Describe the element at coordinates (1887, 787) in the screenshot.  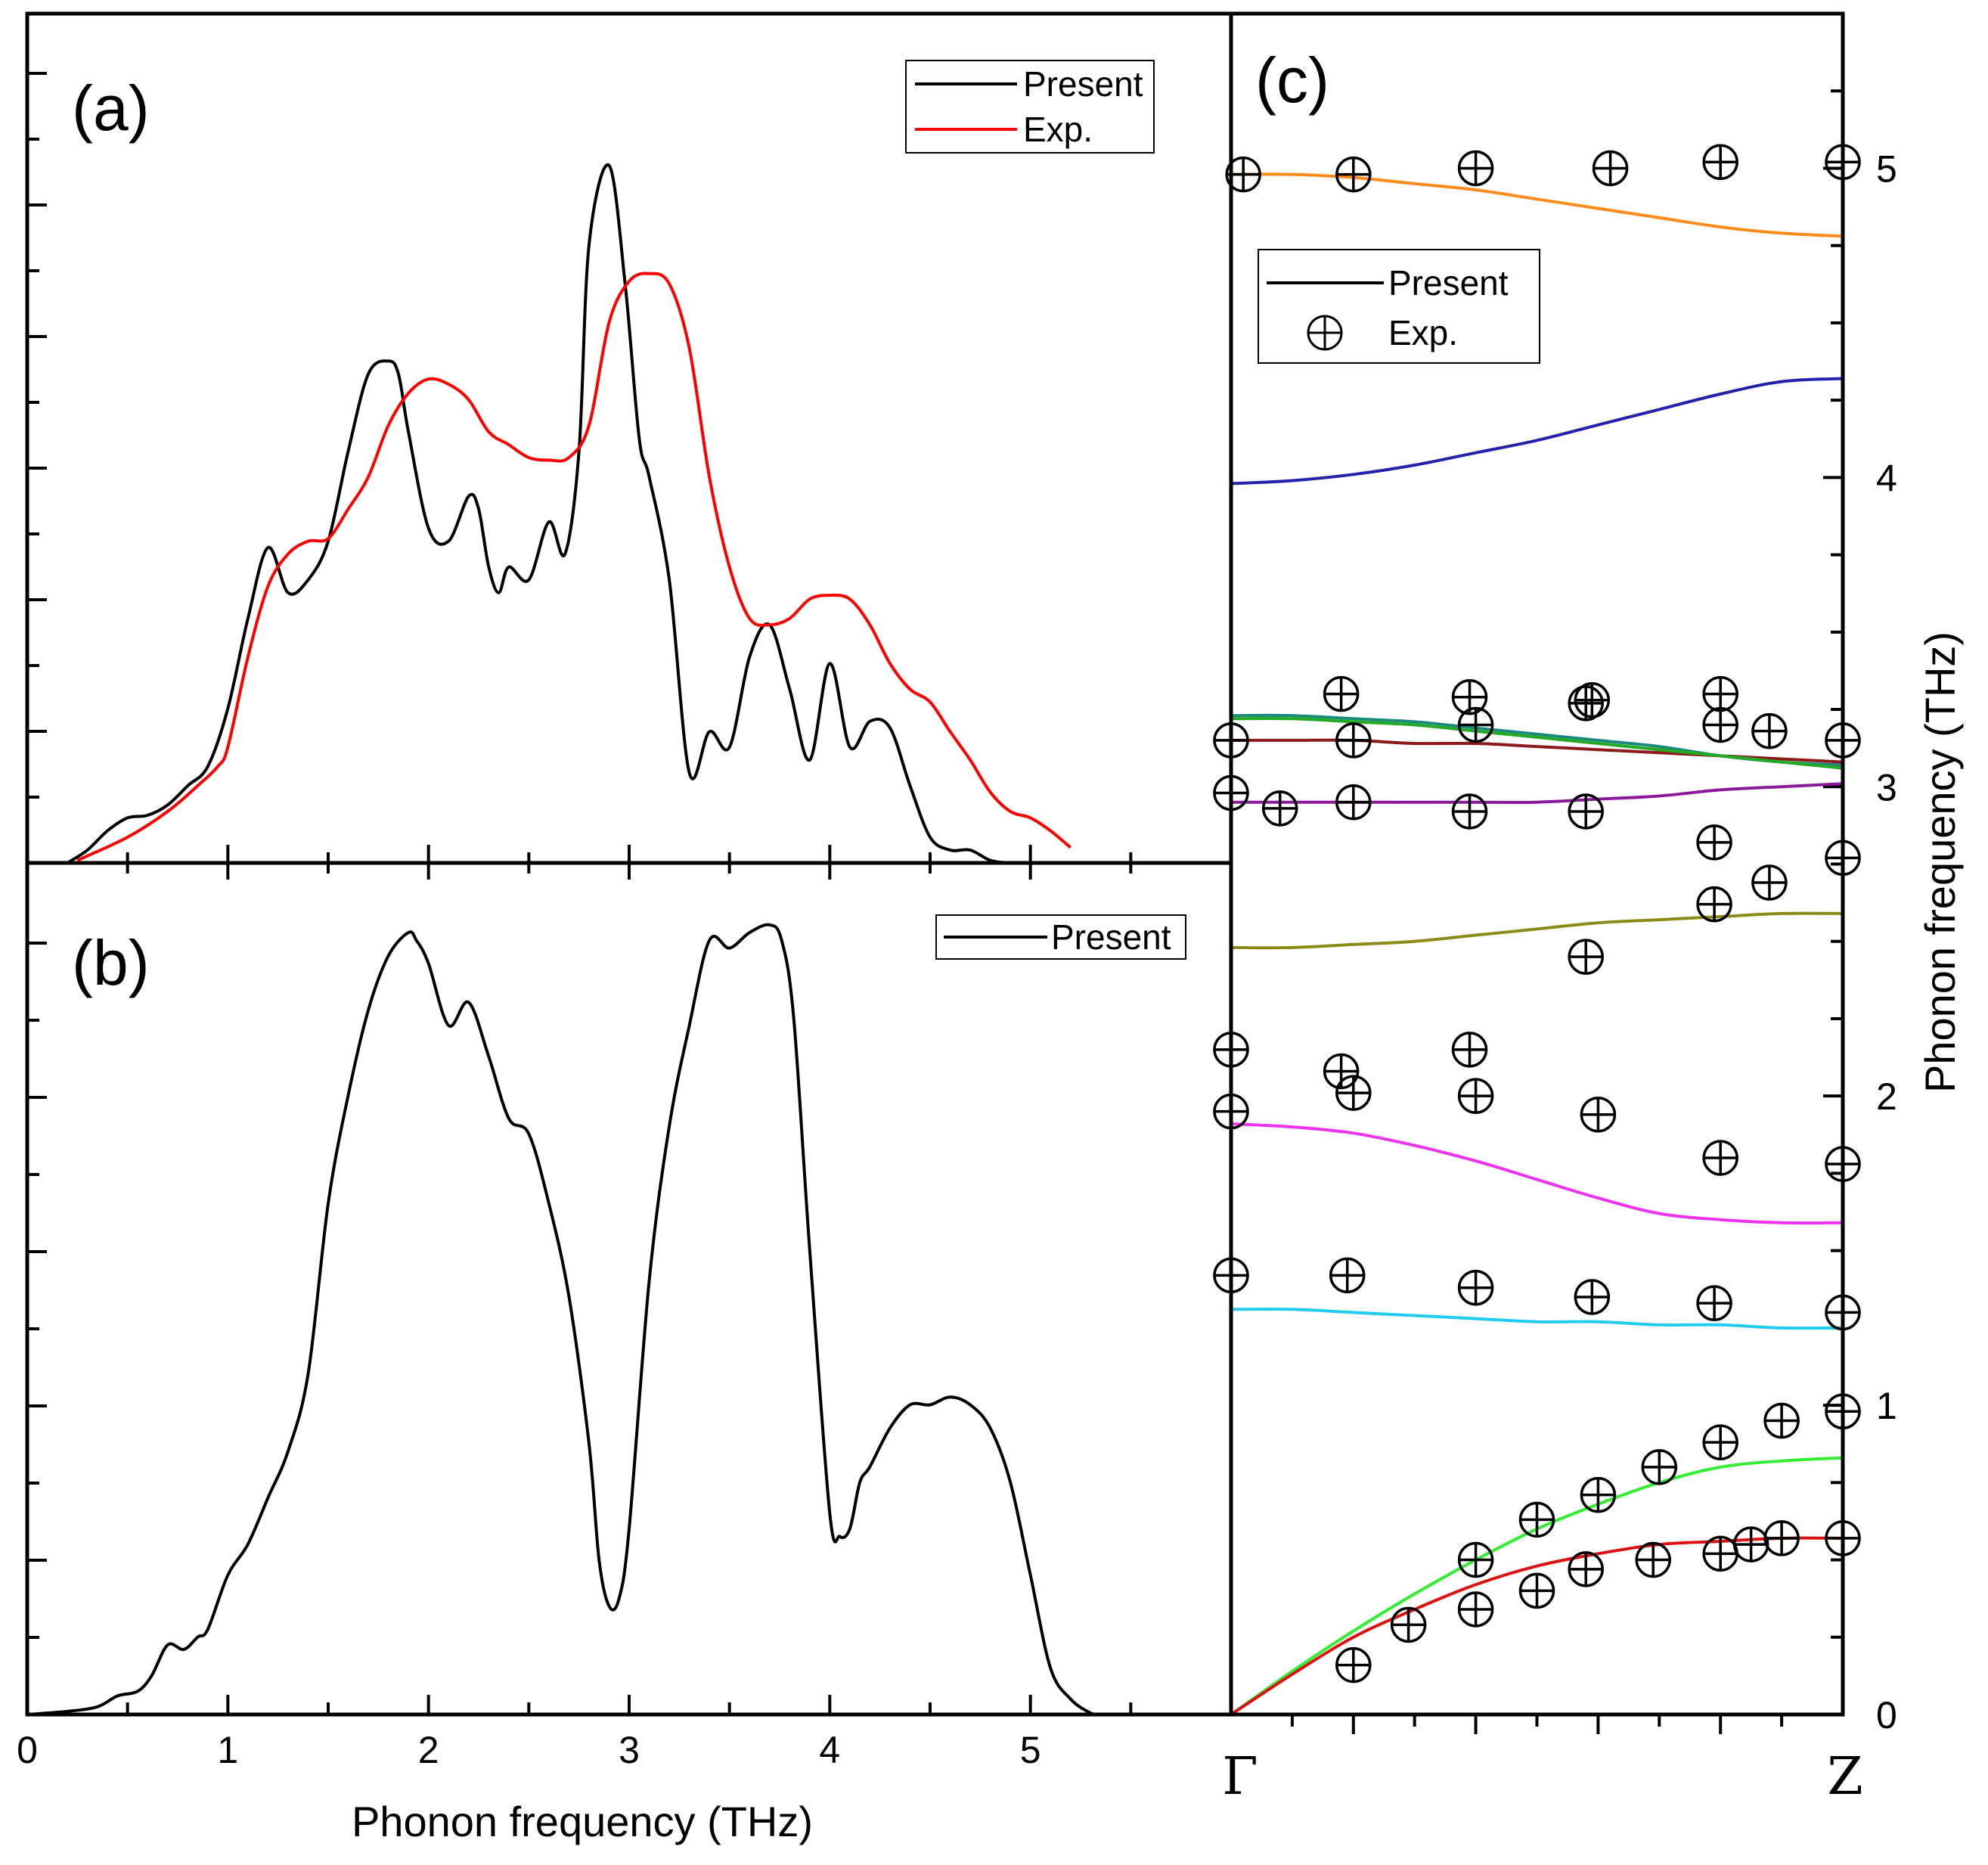
I see `y-tick-label-c: 3` at that location.